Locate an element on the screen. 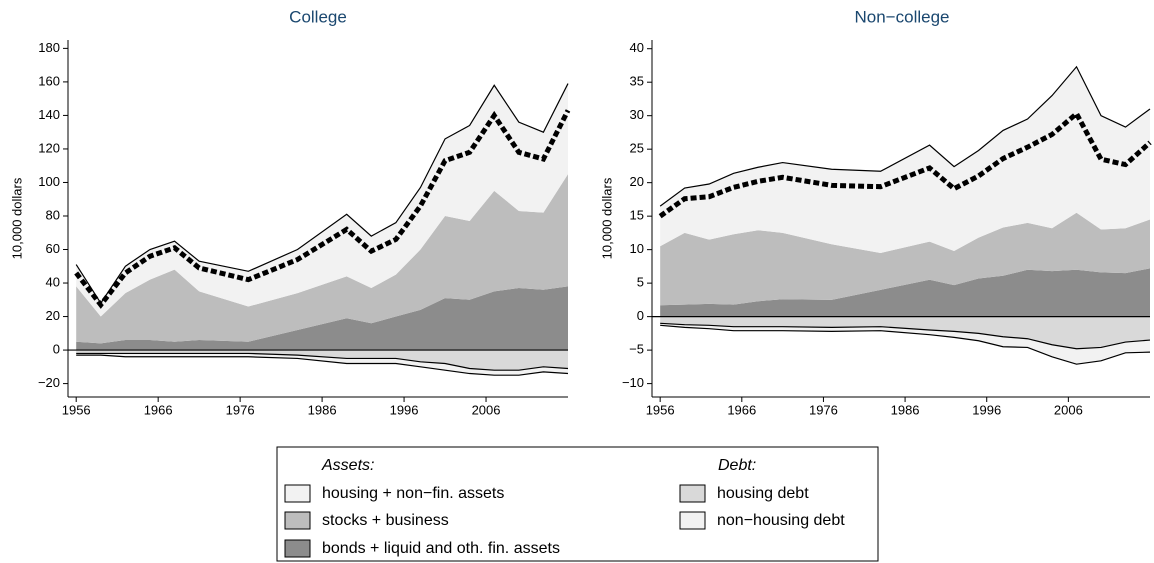 The height and width of the screenshot is (563, 1154). y-tick-label: −10 is located at coordinates (633, 382).